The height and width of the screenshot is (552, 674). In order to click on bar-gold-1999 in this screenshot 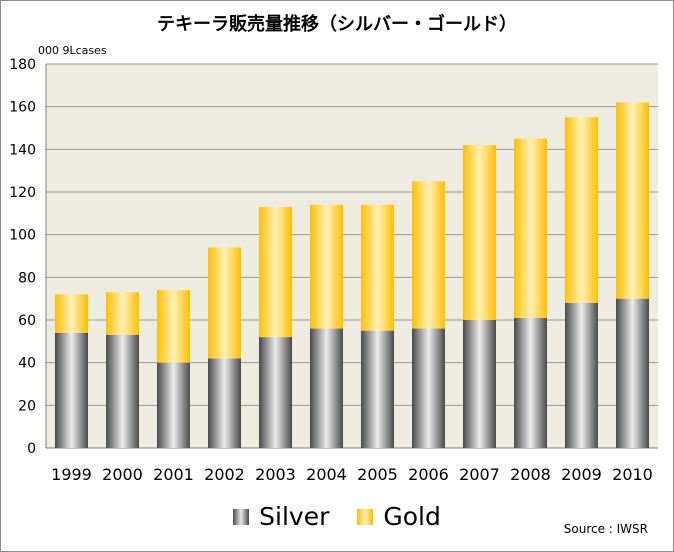, I will do `click(71, 313)`.